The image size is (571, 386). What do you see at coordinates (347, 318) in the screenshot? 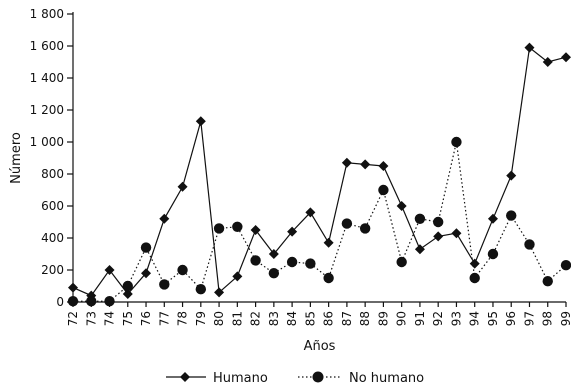
I see `x-tick-label: 87` at bounding box center [347, 318].